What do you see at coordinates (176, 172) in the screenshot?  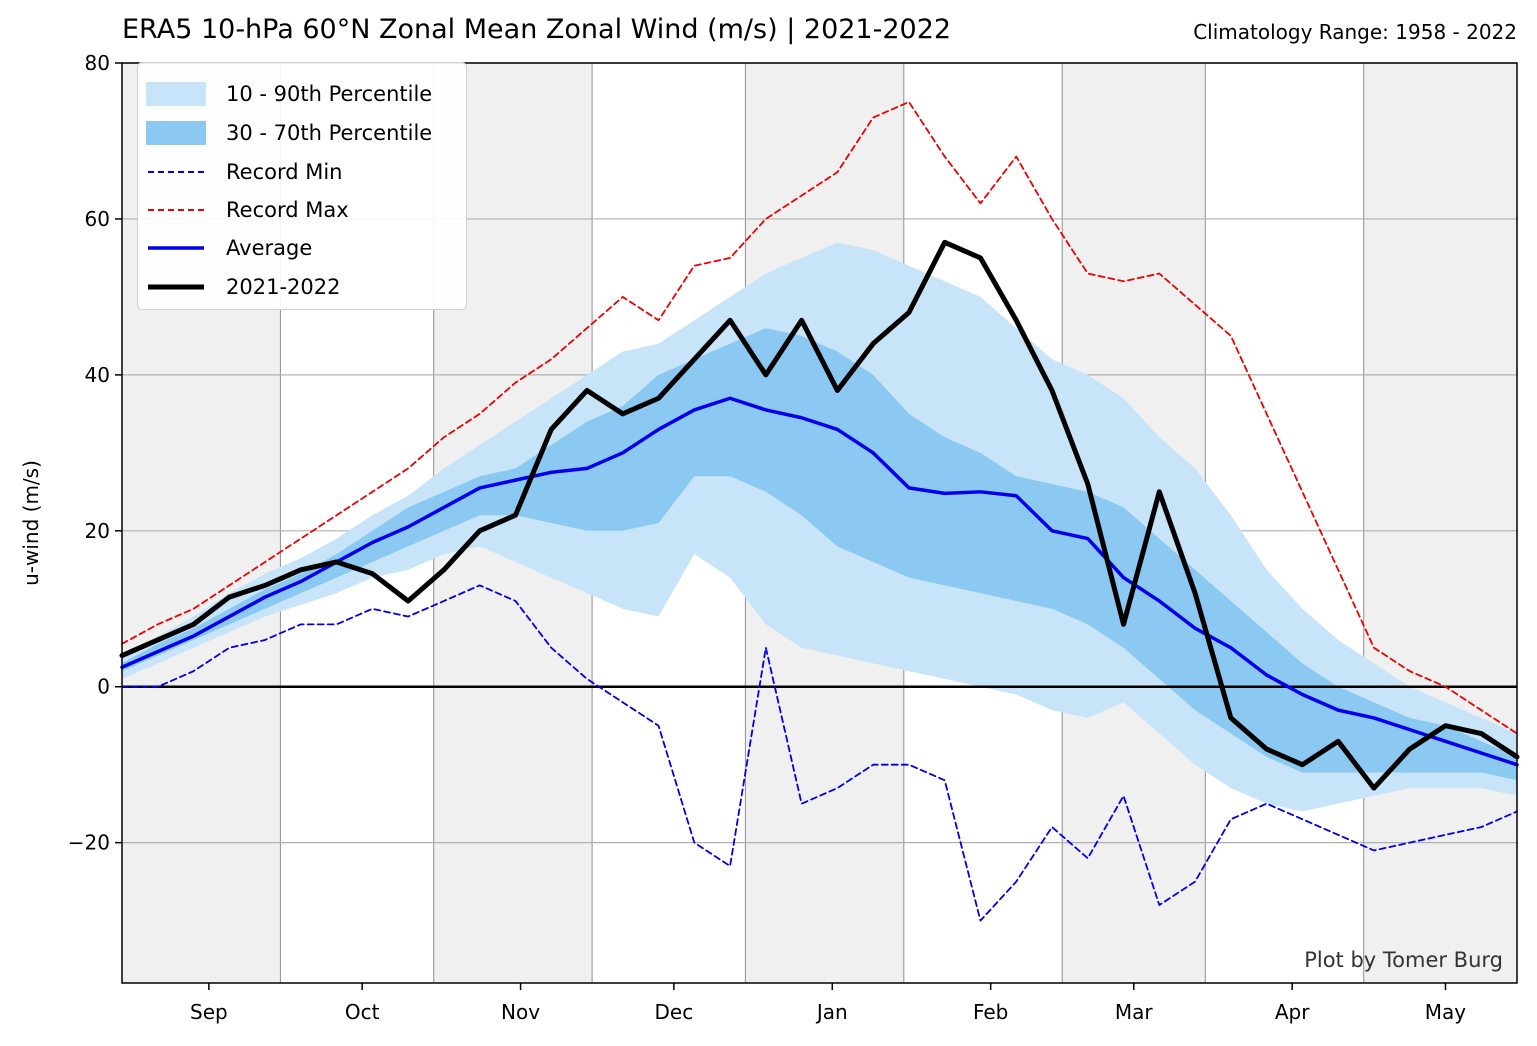 I see `legend-swatch-record-min` at bounding box center [176, 172].